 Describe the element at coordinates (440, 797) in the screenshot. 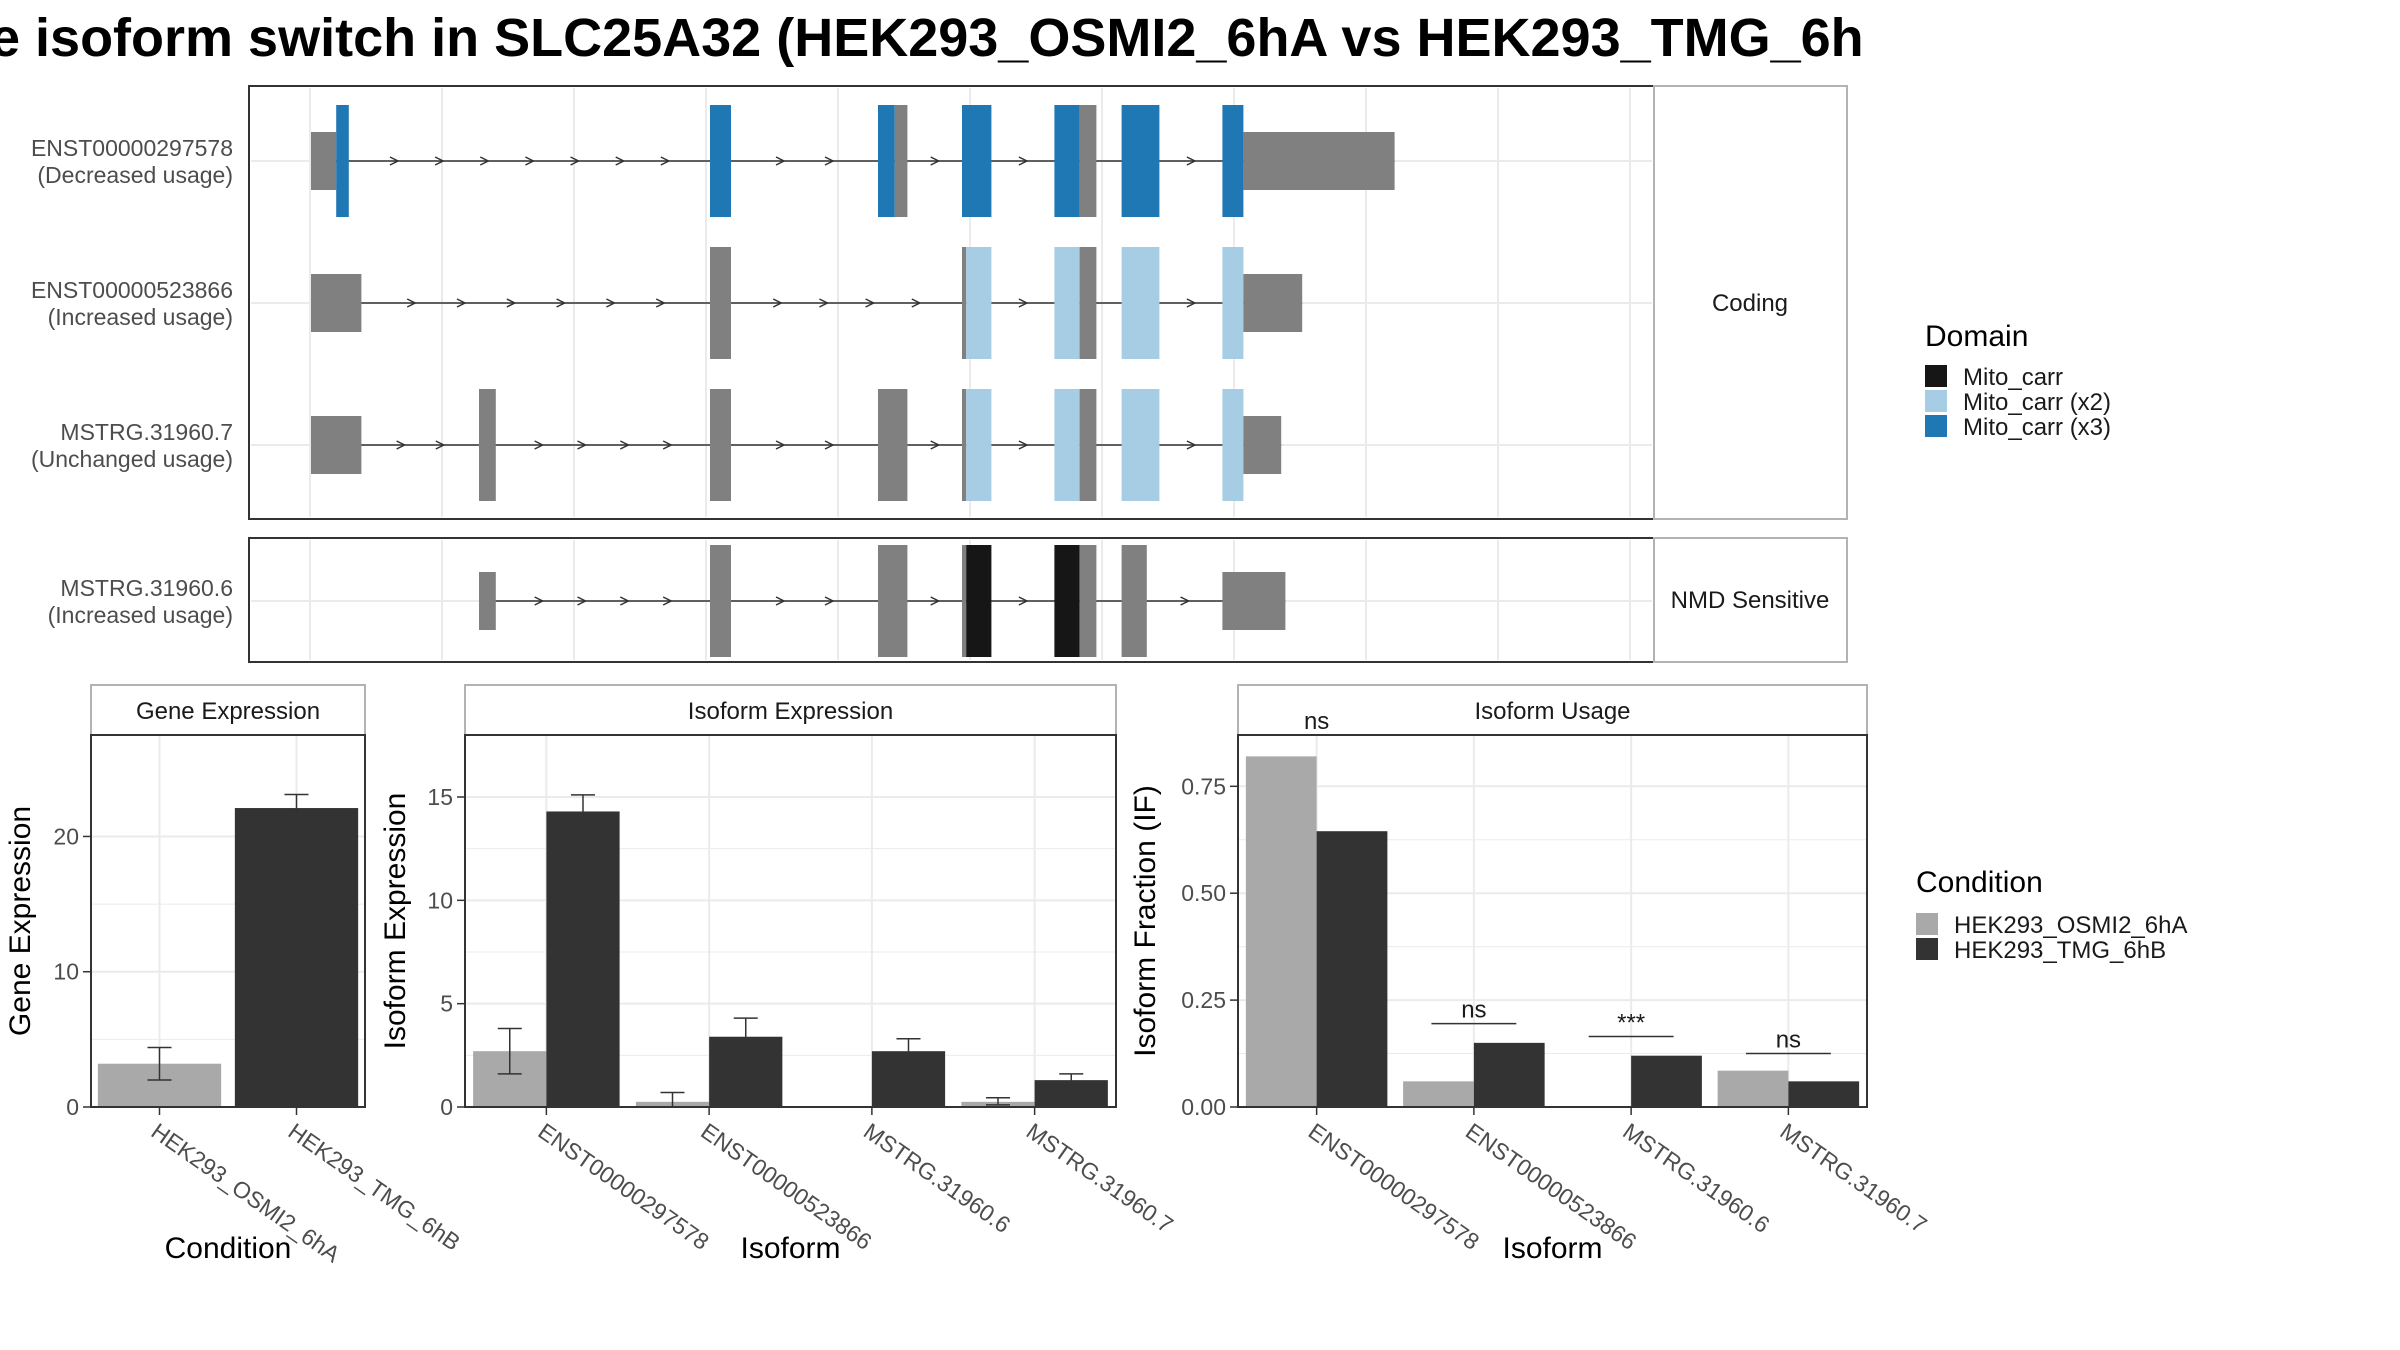

I see `y-tick-label: 15` at that location.